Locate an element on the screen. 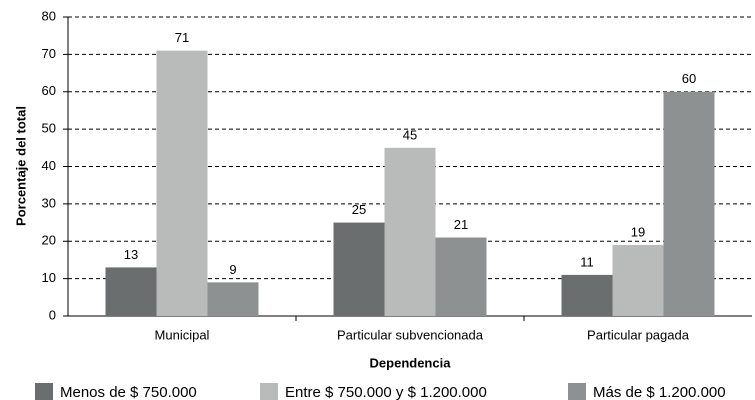 The image size is (755, 400). x-tick-label: Municipal is located at coordinates (182, 334).